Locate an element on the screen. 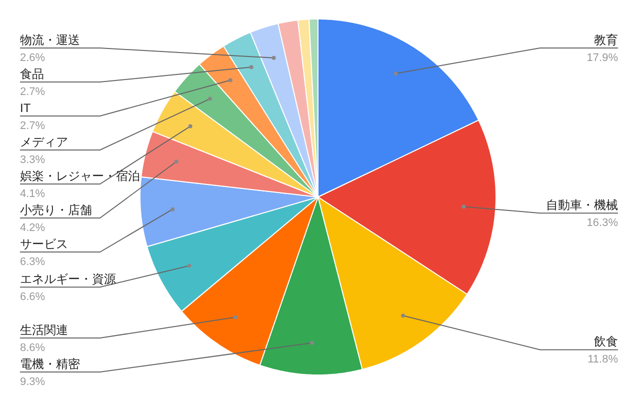 This screenshot has width=640, height=396. data-label: 6.3% is located at coordinates (33, 262).